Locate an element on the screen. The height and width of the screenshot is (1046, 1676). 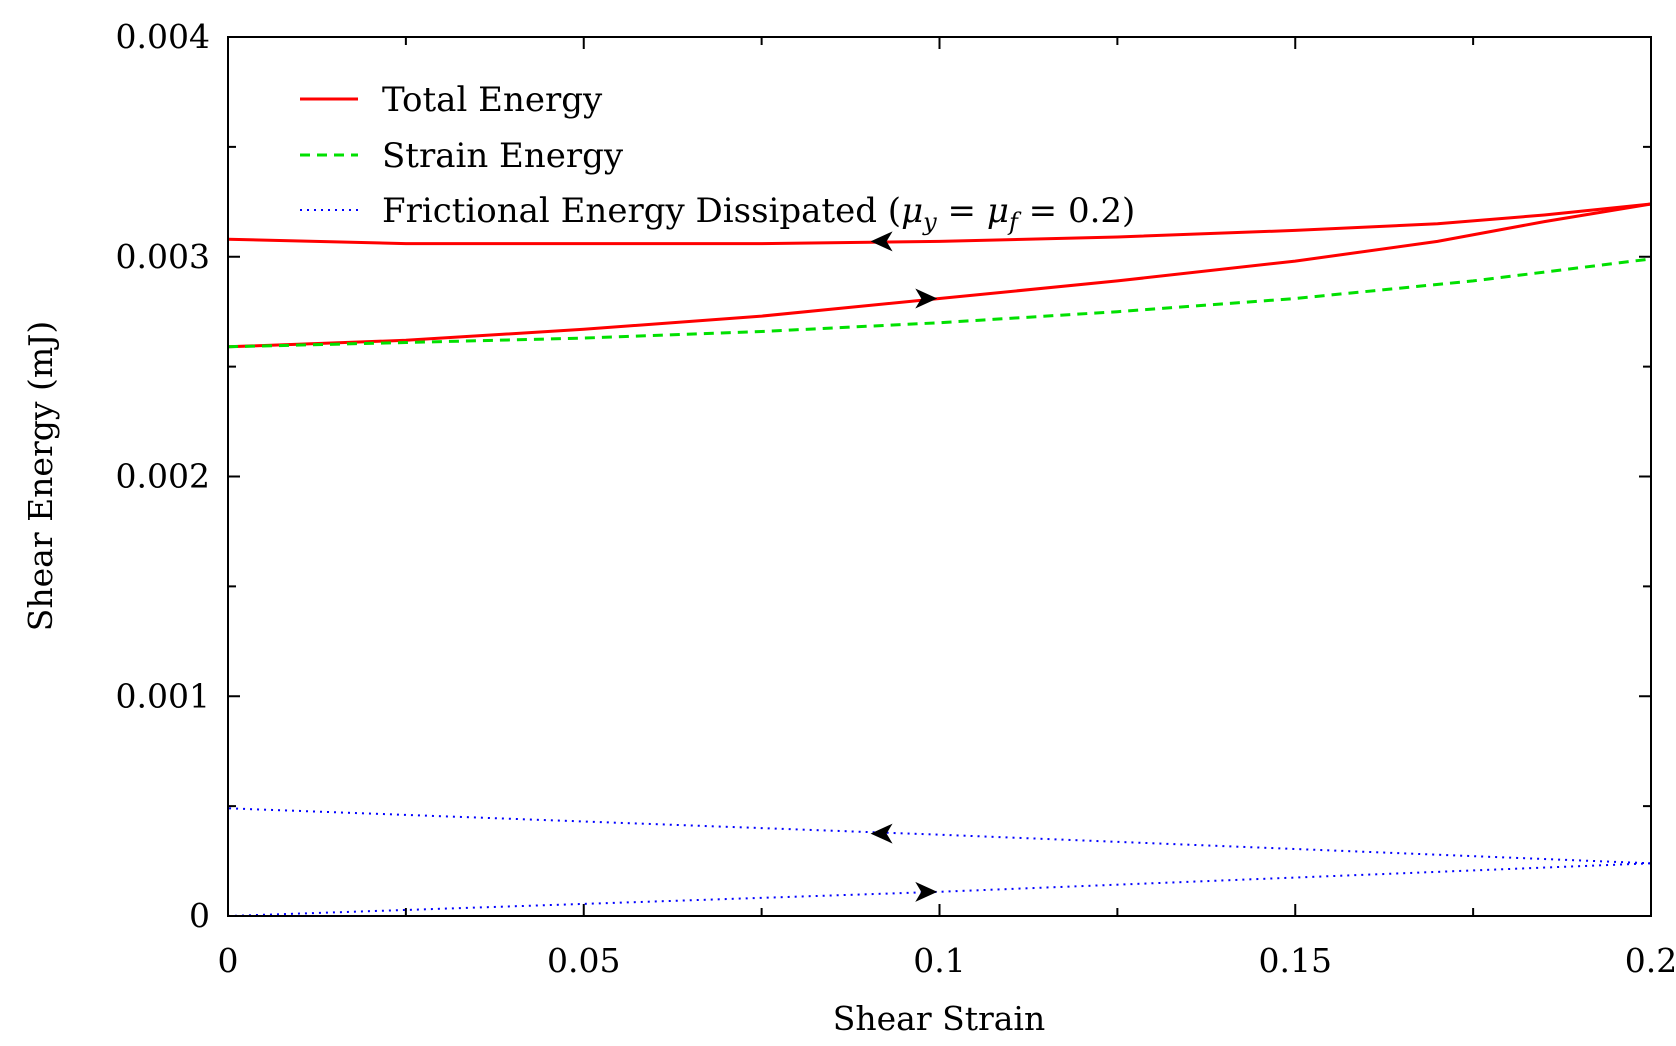
series-strain-energy-line is located at coordinates (939, 303).